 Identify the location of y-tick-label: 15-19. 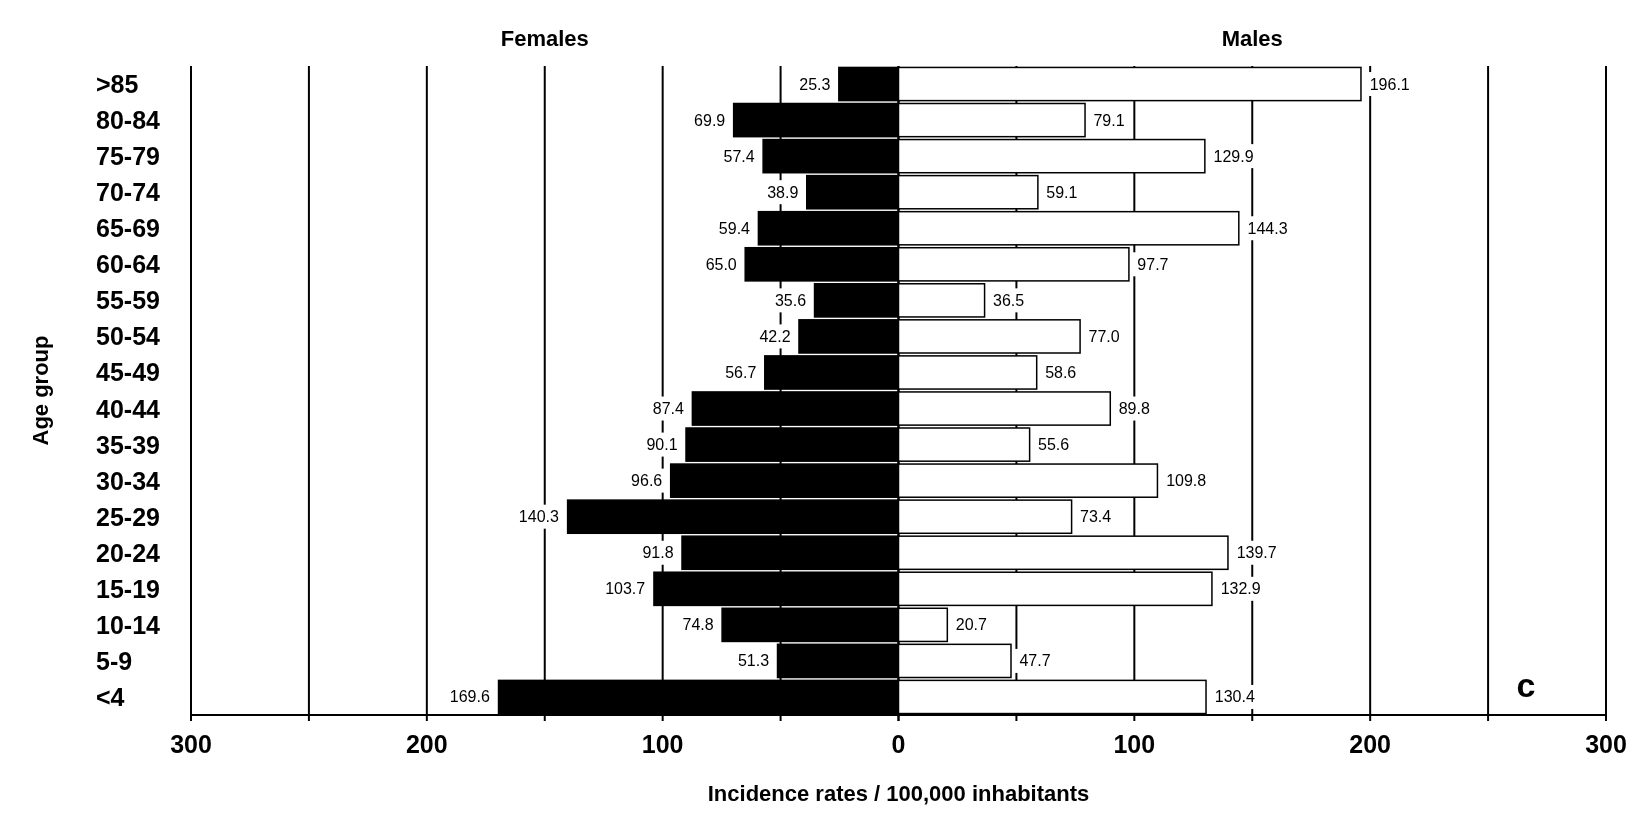
(128, 588).